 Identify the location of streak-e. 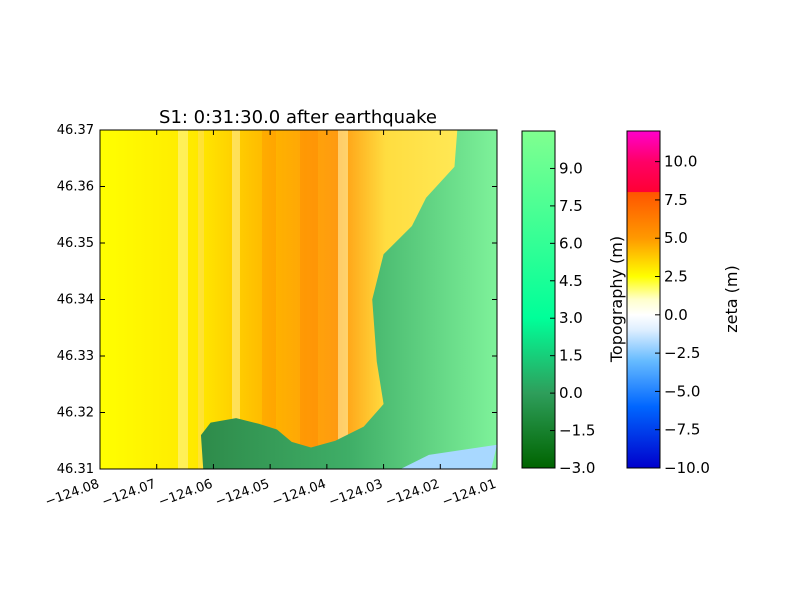
(309, 299).